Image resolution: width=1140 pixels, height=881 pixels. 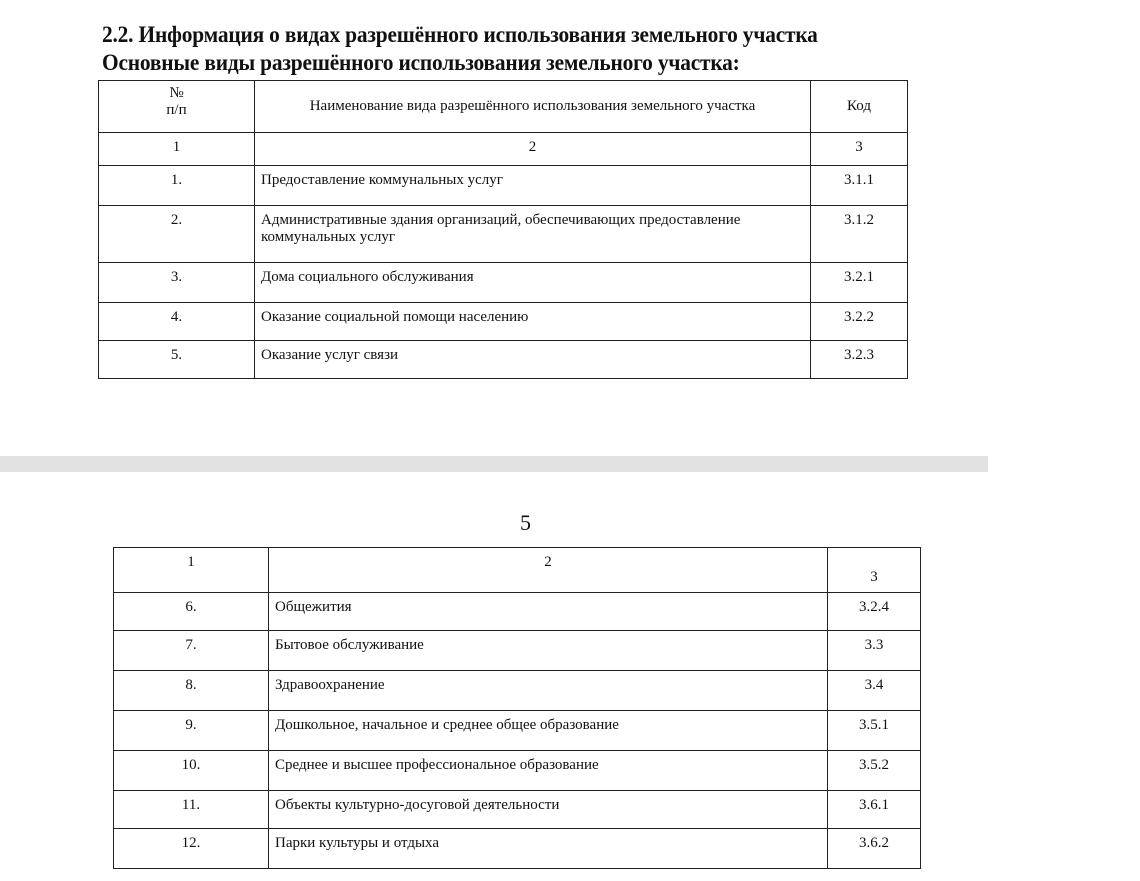 I want to click on table-row: 1. Предоставление коммунальных услуг 3.1.1, so click(x=503, y=185).